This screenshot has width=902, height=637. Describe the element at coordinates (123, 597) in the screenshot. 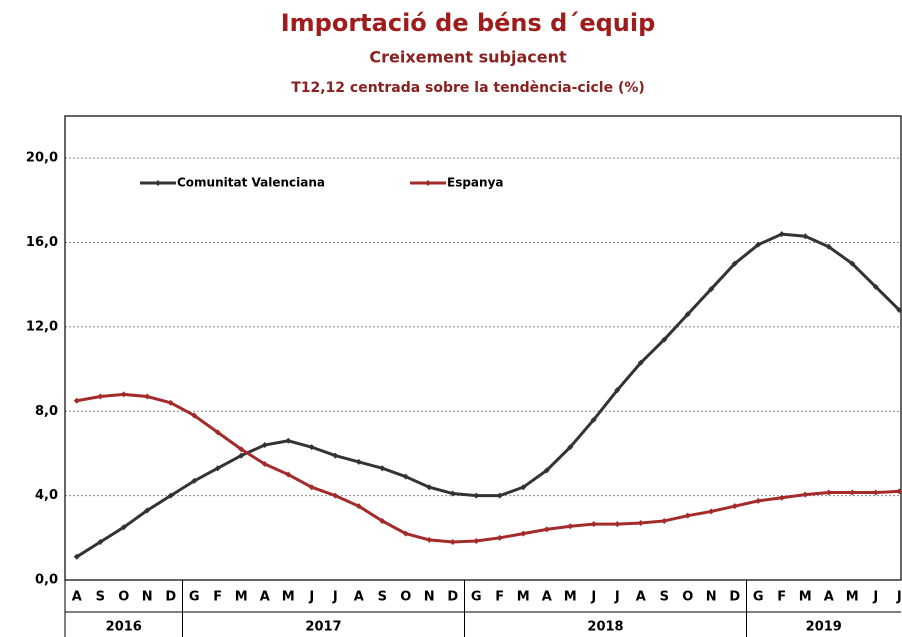

I see `x-tick-label: O` at that location.